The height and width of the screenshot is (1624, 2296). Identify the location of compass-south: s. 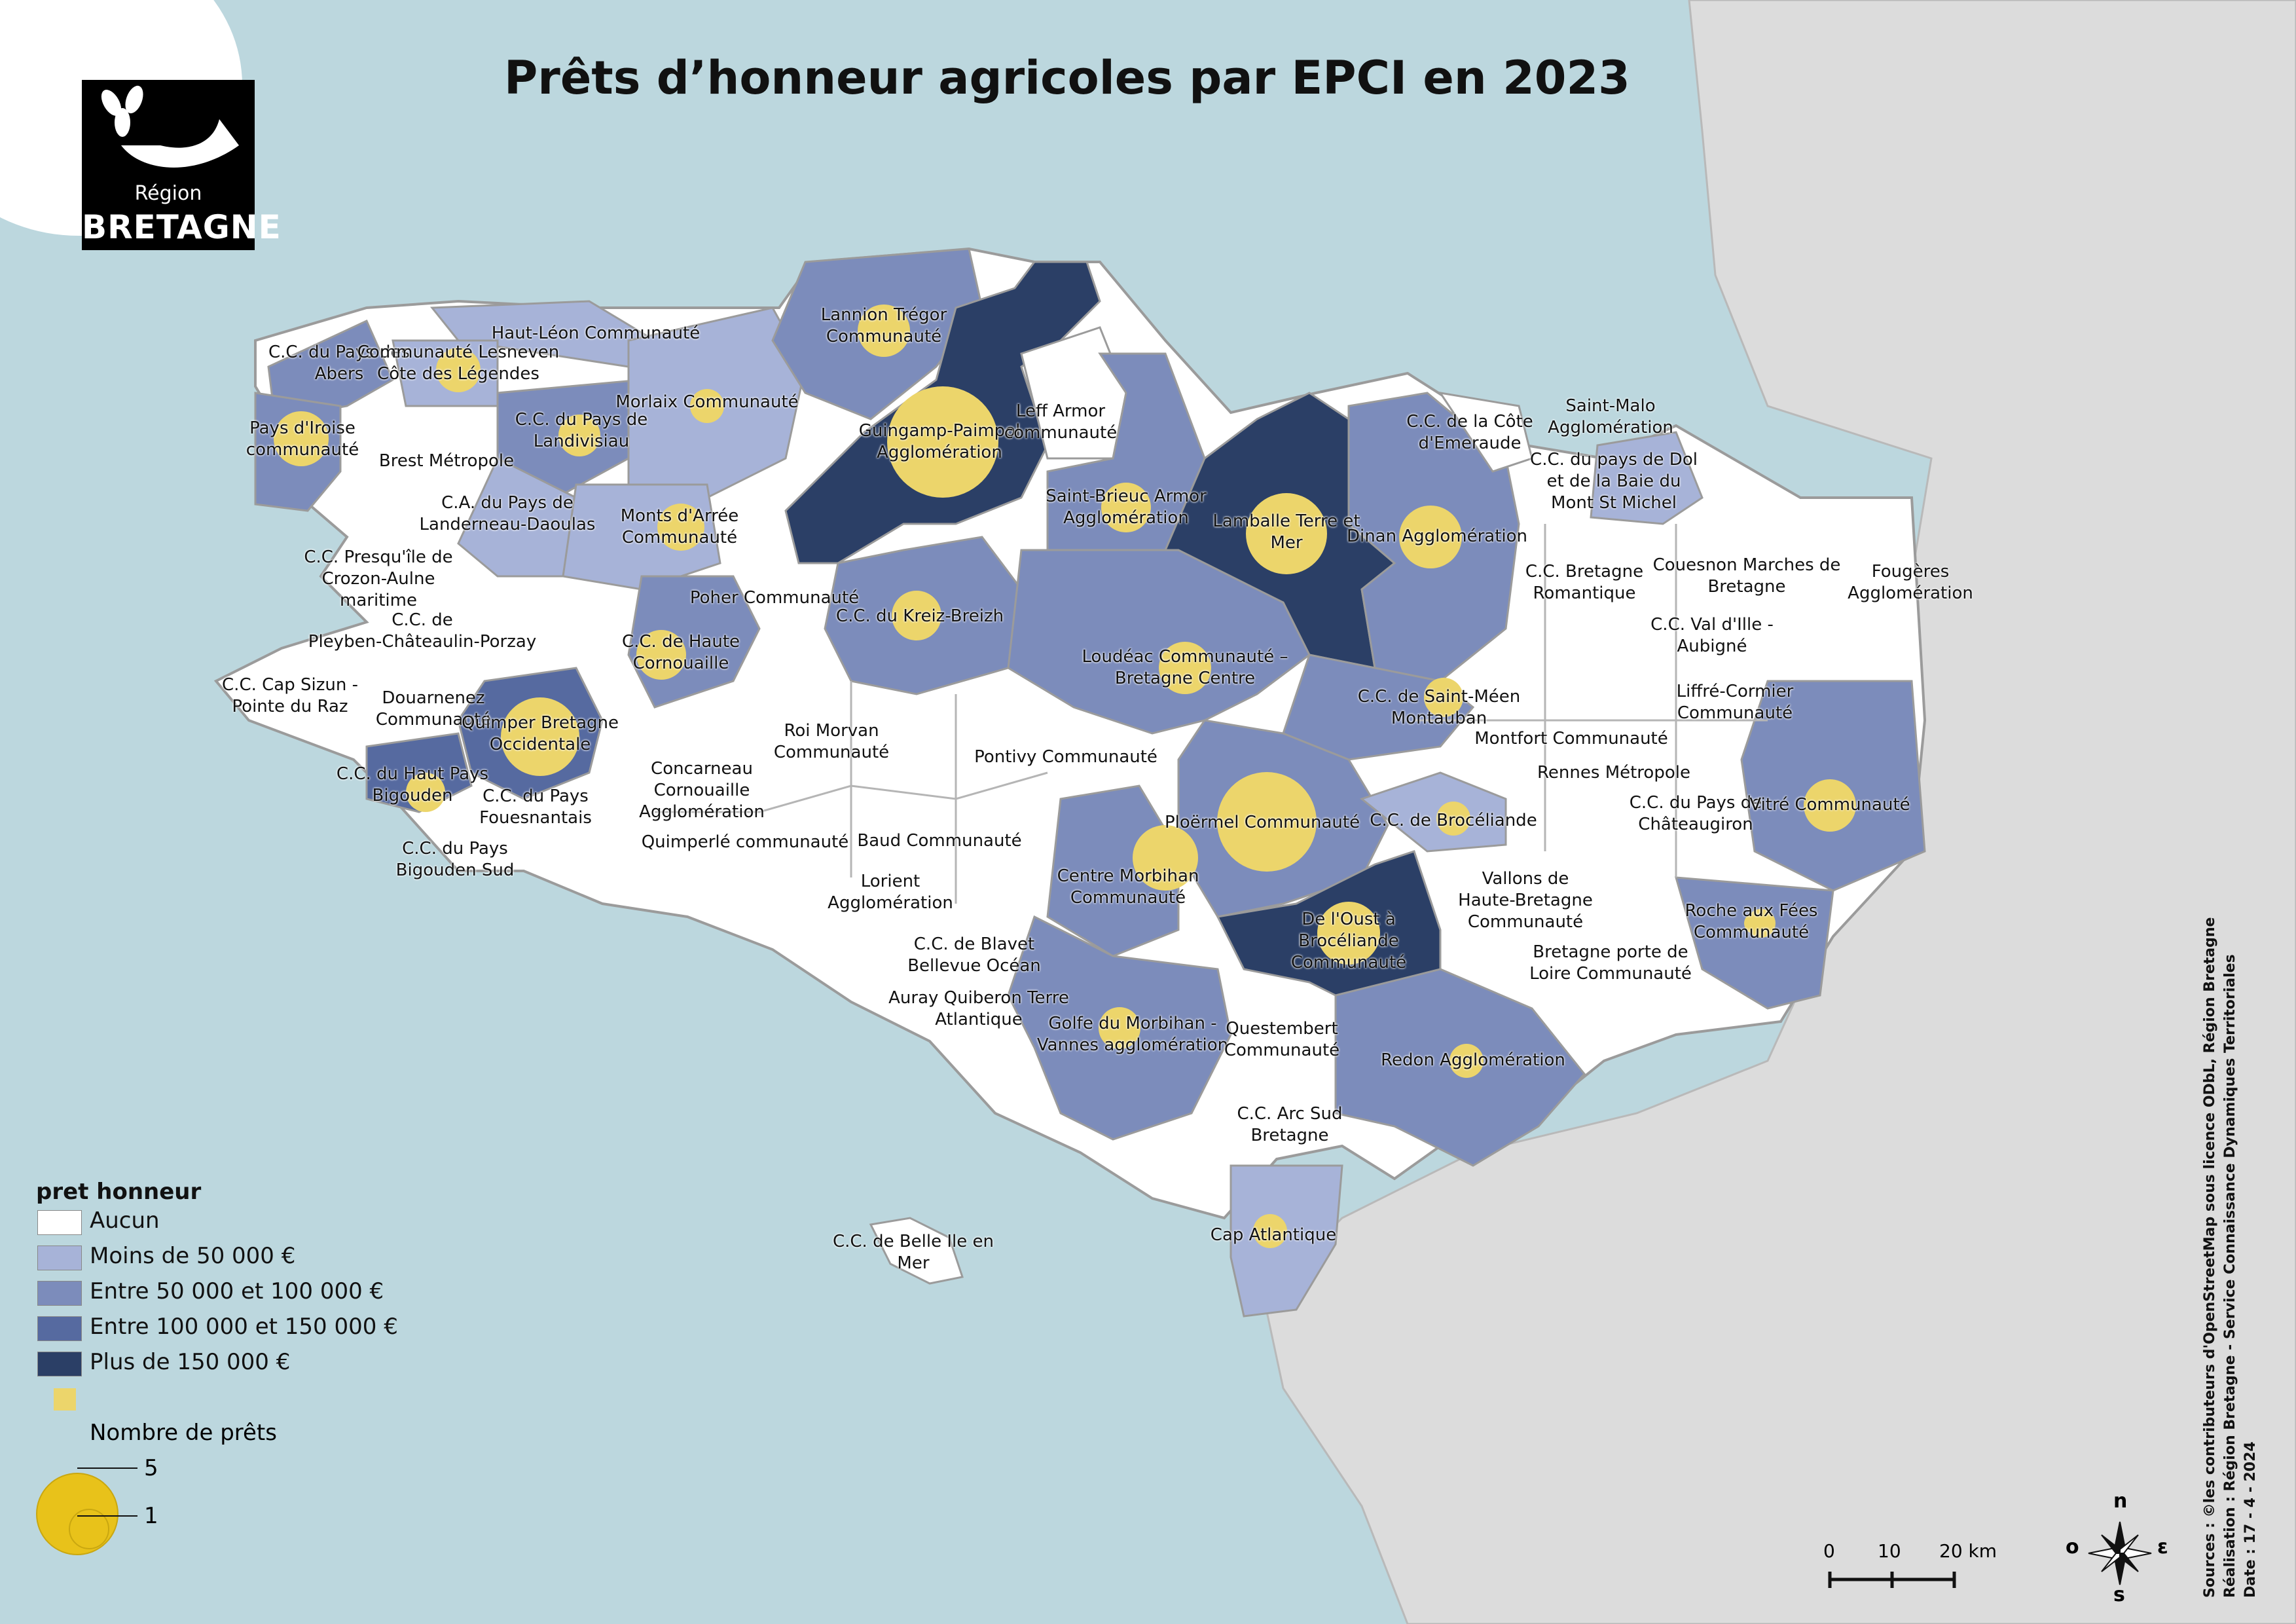
(2119, 1594).